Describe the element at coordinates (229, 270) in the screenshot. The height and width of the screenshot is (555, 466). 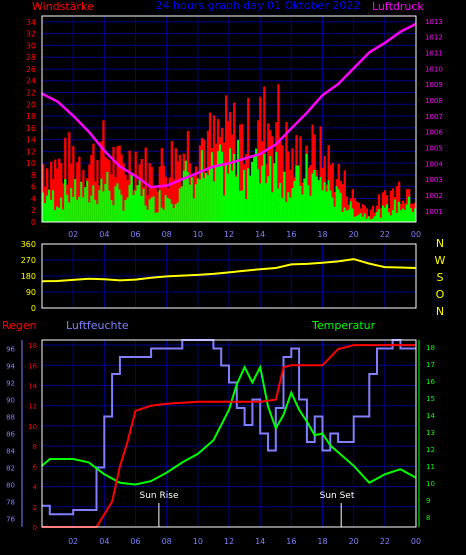
I see `wind-direction-line` at that location.